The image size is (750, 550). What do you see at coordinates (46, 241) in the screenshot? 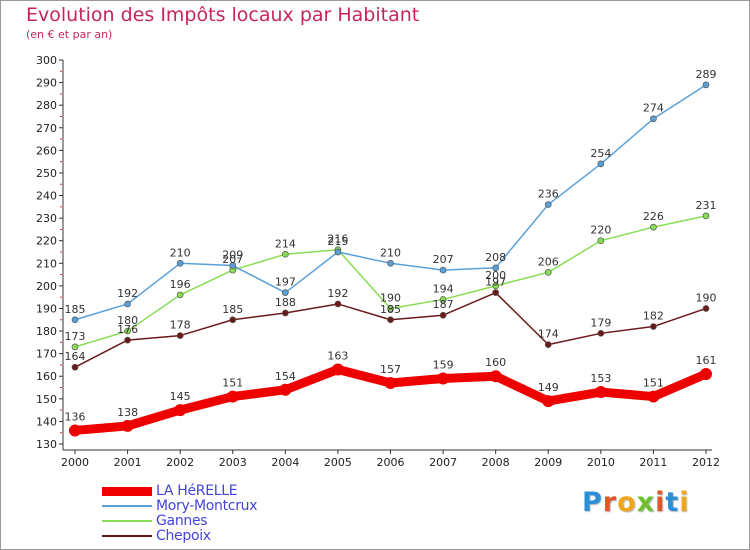
I see `y-tick-label: 220` at bounding box center [46, 241].